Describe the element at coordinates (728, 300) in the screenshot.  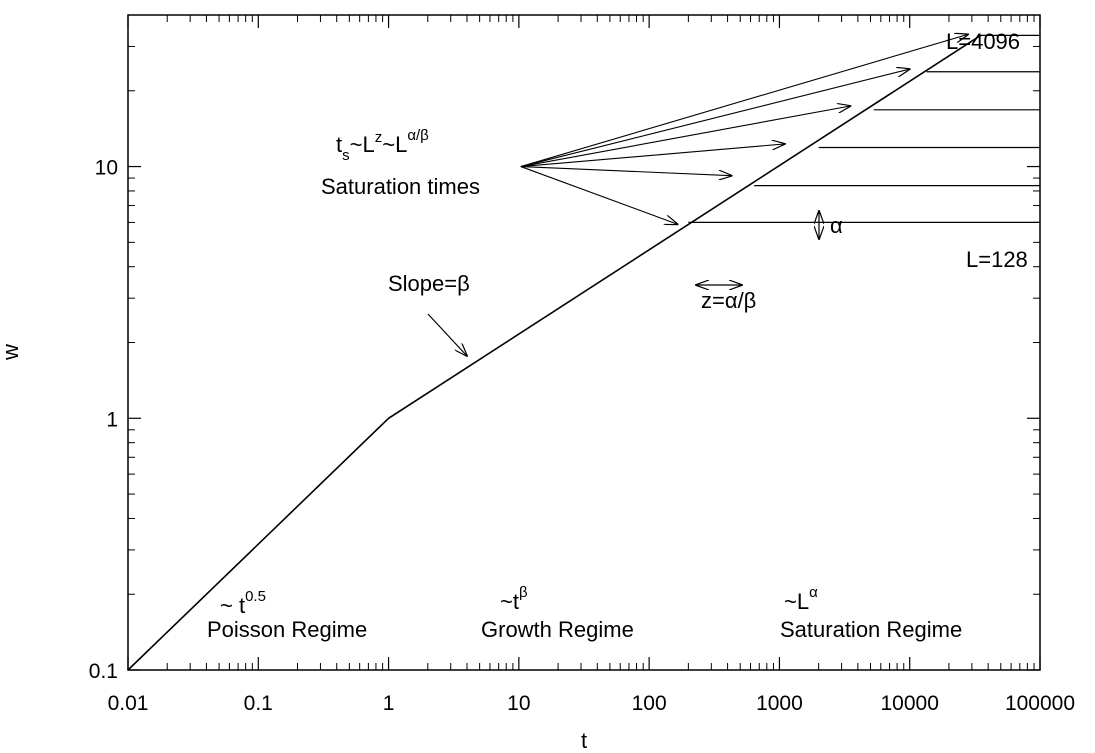
I see `z-label: z=α/β` at that location.